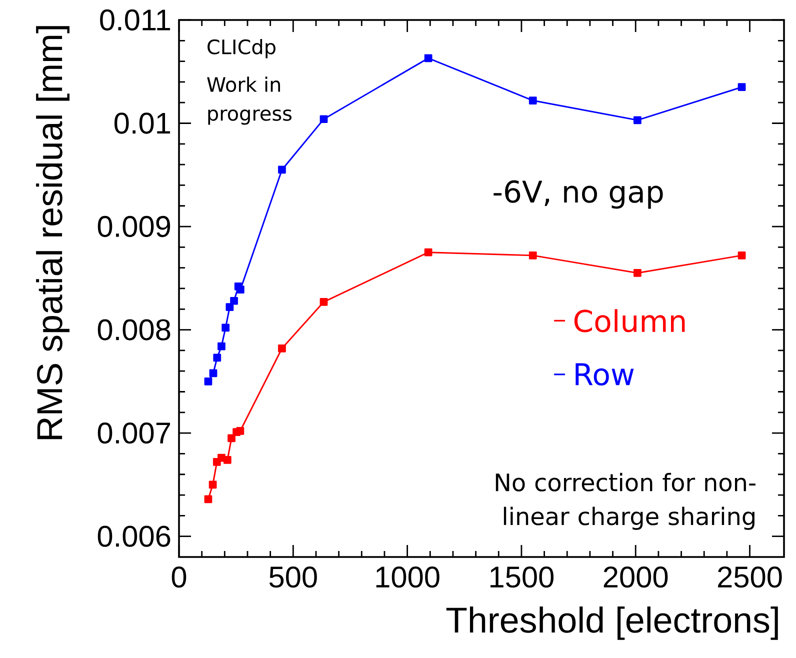 This screenshot has width=796, height=658. Describe the element at coordinates (612, 623) in the screenshot. I see `x-axis-title: Threshold [electrons]` at that location.